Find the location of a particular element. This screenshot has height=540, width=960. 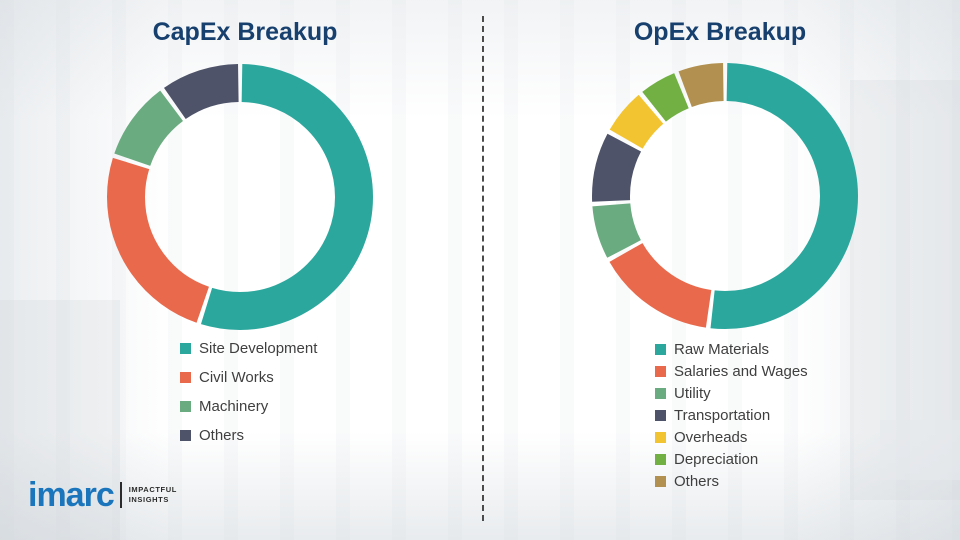

donut-segment-raw-materials is located at coordinates (725, 196).